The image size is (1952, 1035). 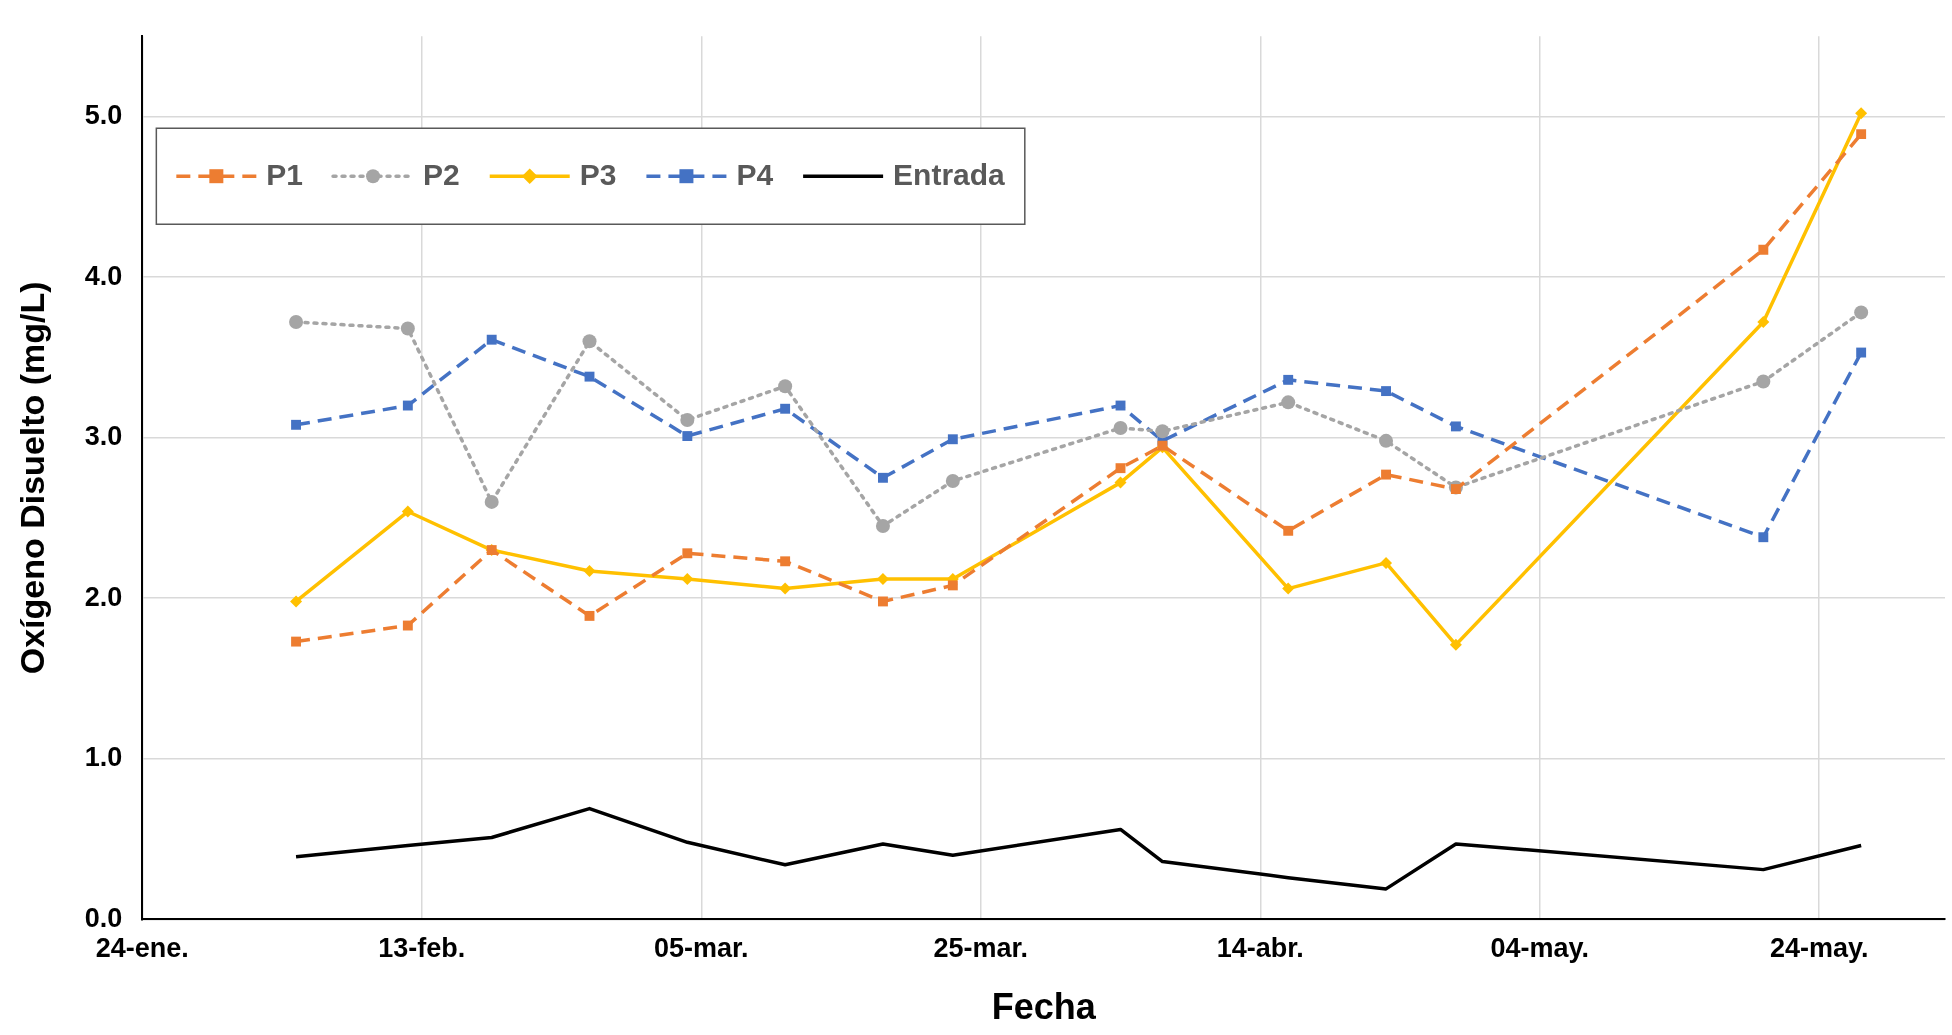 What do you see at coordinates (598, 175) in the screenshot?
I see `legend-label: P3` at bounding box center [598, 175].